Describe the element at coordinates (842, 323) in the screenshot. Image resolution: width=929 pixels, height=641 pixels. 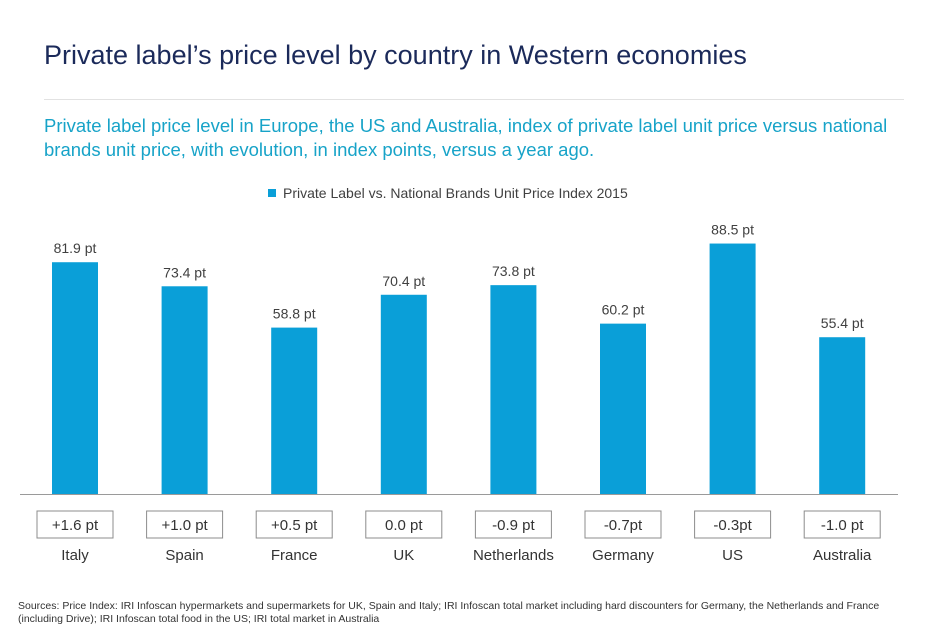
I see `data-label: 55.4 pt` at that location.